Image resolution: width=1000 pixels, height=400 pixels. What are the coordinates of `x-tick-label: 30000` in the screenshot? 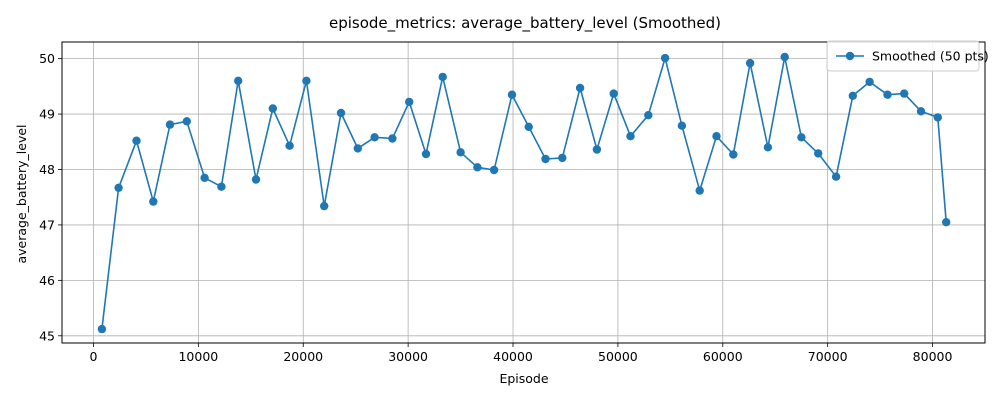 It's located at (408, 356).